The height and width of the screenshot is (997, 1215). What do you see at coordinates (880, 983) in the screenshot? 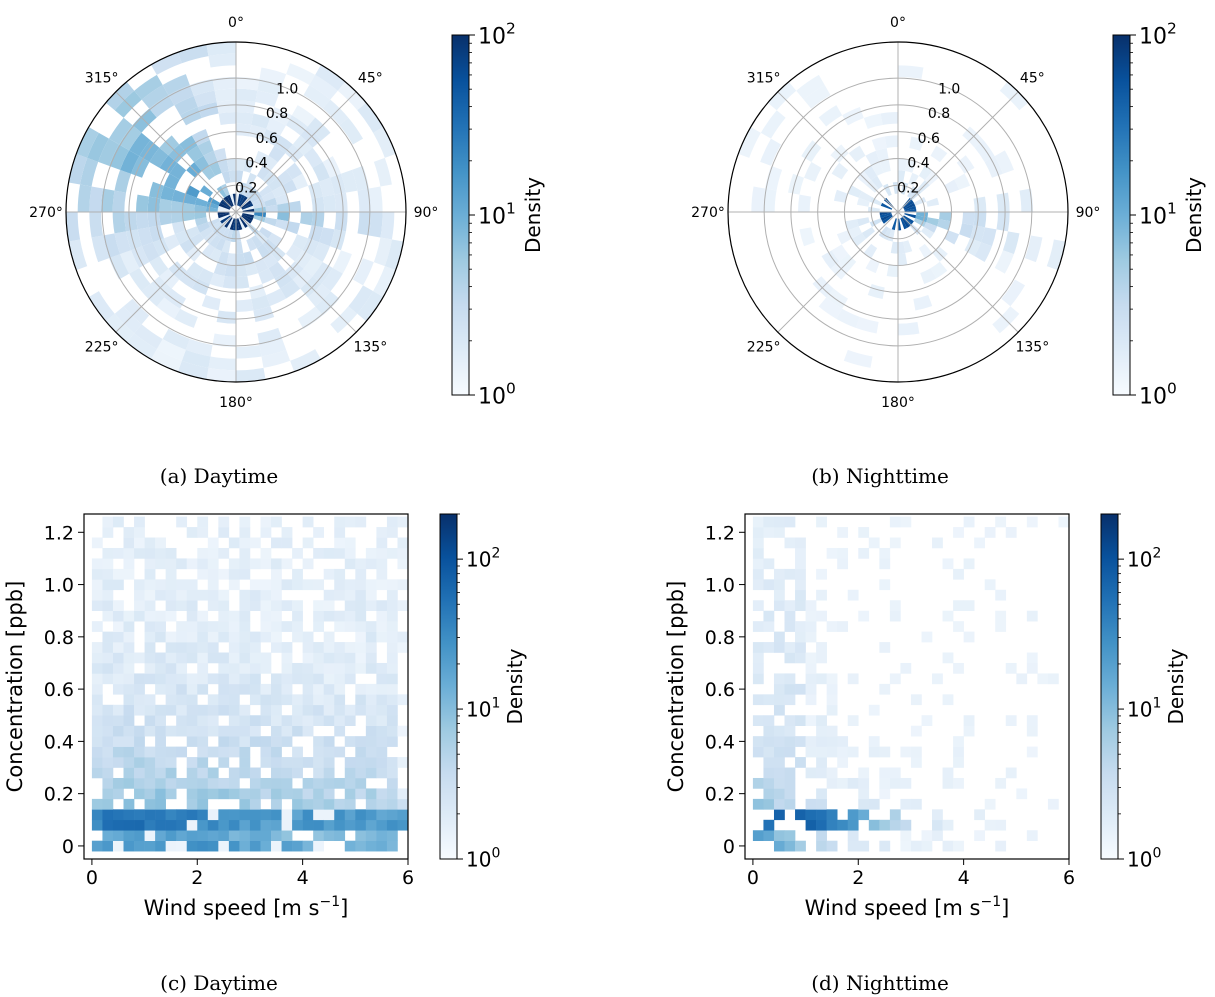
I see `caption-d: (d) Nighttime` at bounding box center [880, 983].